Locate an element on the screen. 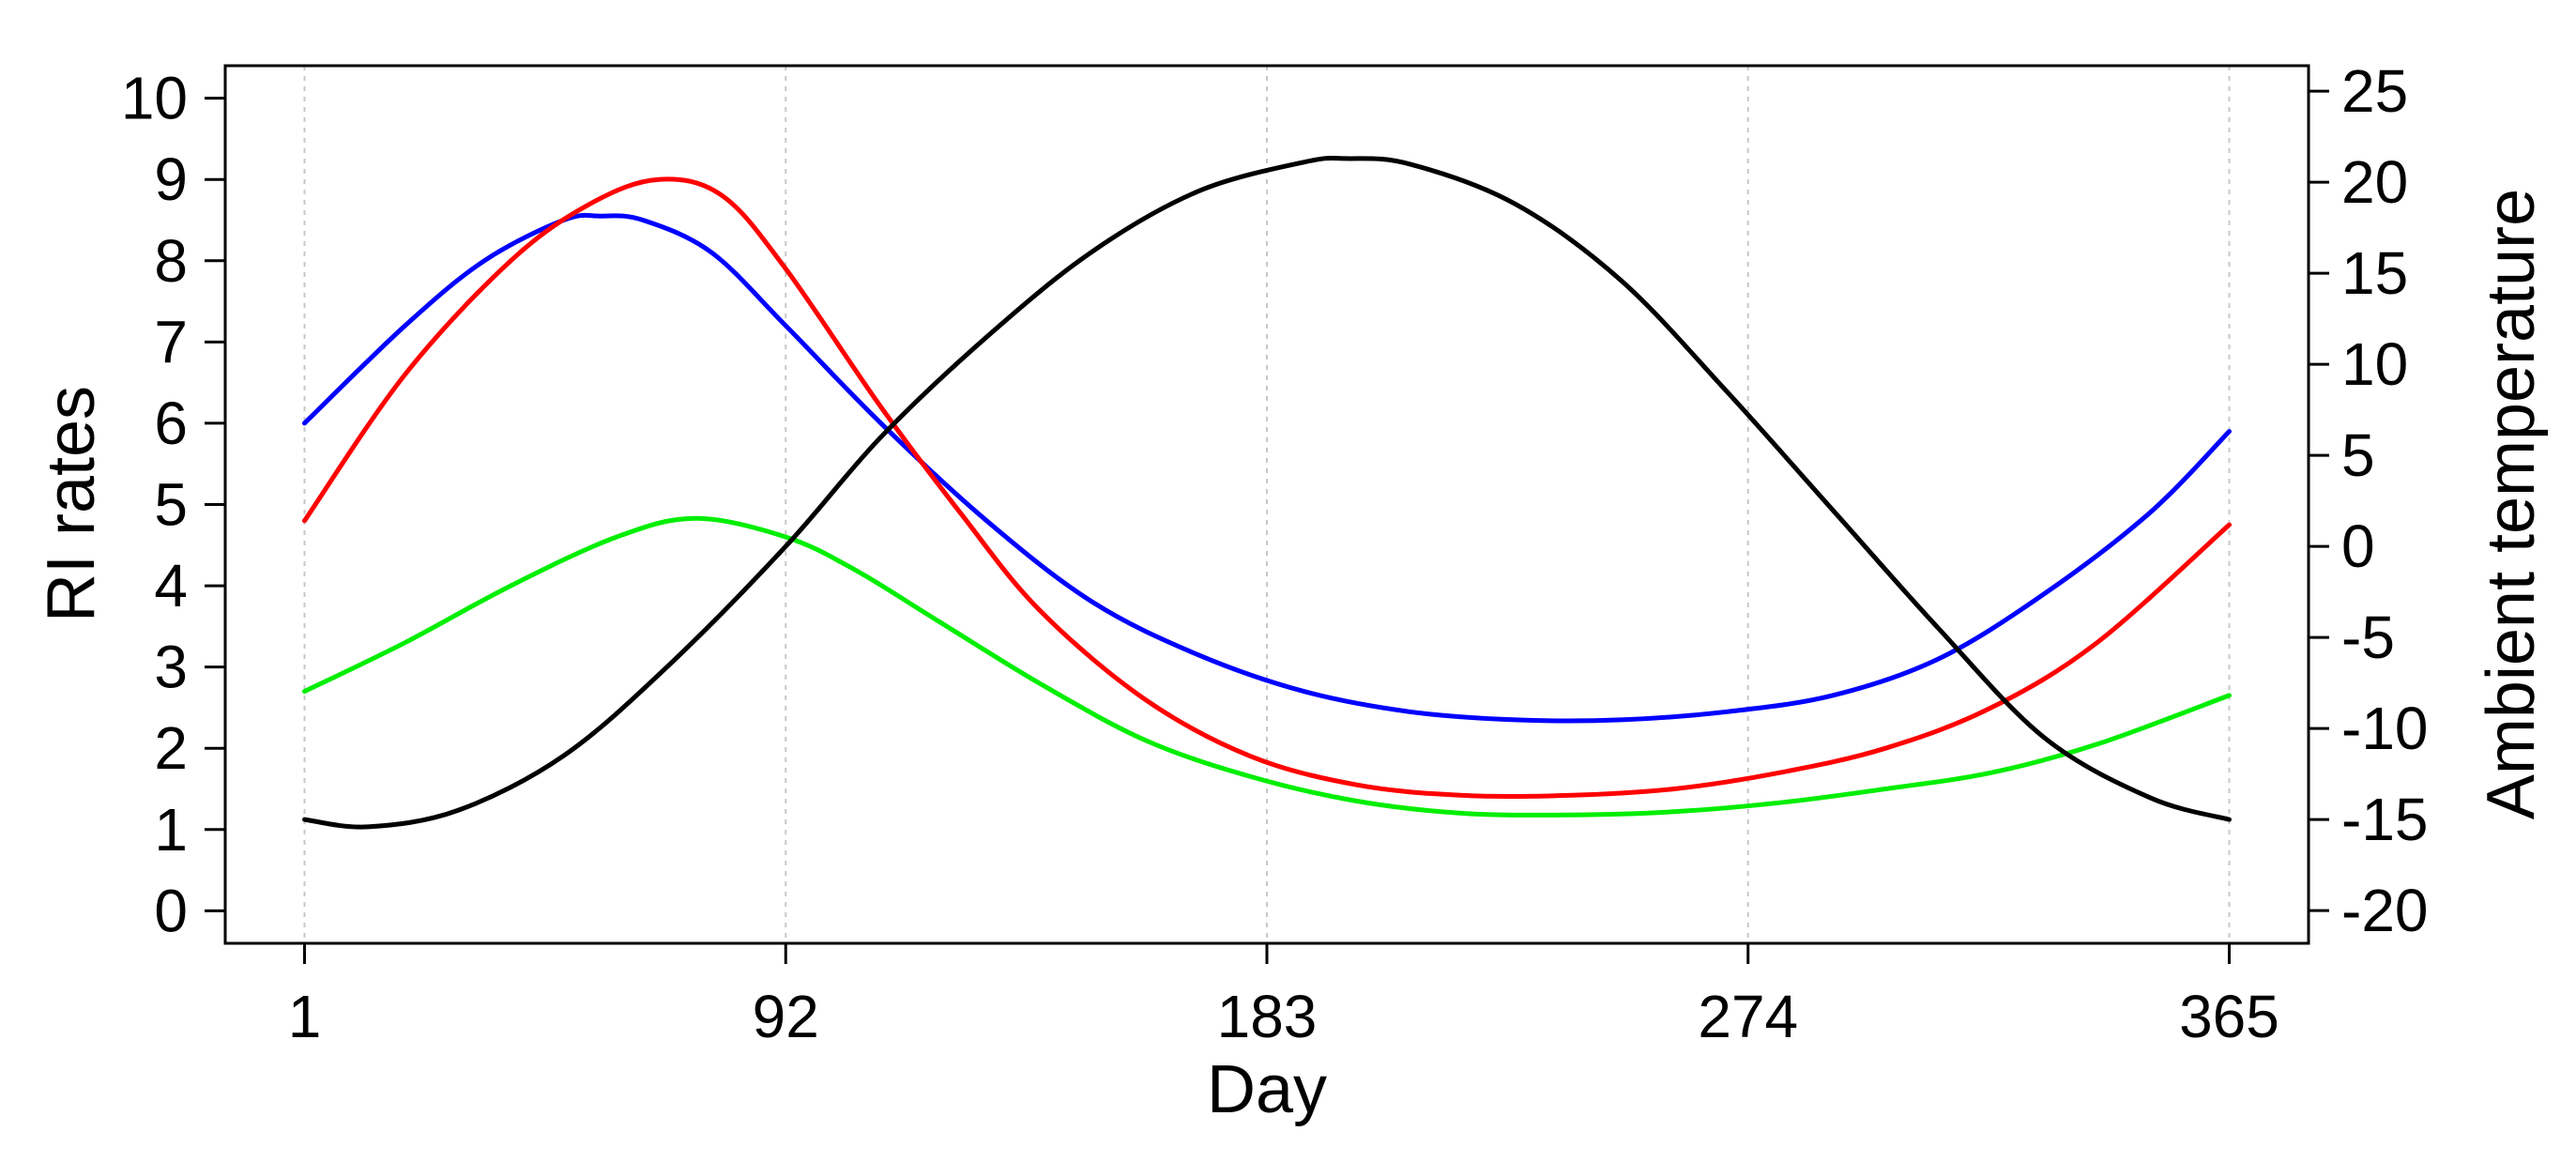 This screenshot has height=1162, width=2576. y-tick-label: 10 is located at coordinates (154, 98).